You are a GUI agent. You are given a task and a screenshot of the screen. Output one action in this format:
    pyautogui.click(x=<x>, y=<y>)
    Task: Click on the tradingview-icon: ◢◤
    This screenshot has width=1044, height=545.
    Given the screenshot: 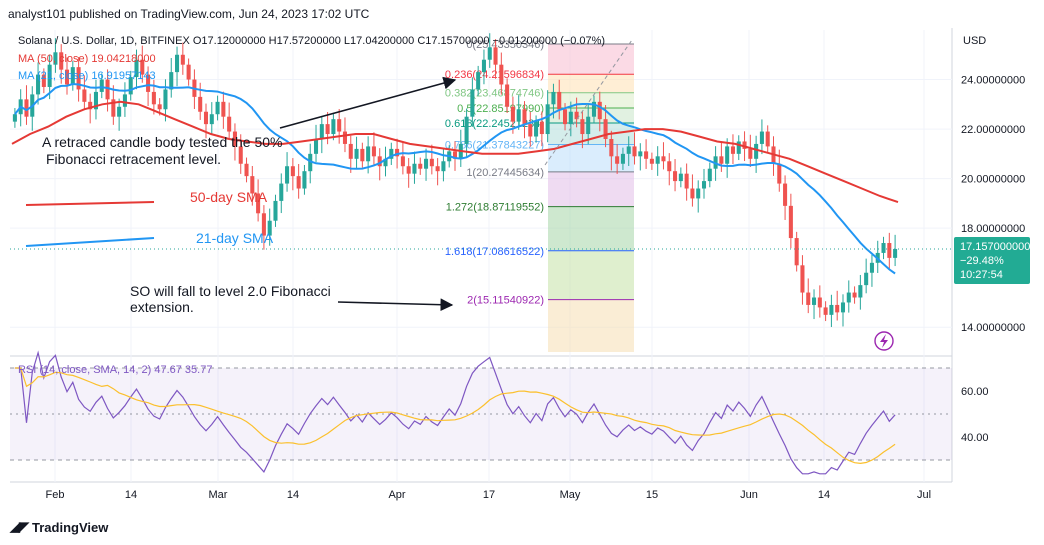 What is the action you would take?
    pyautogui.click(x=19, y=526)
    